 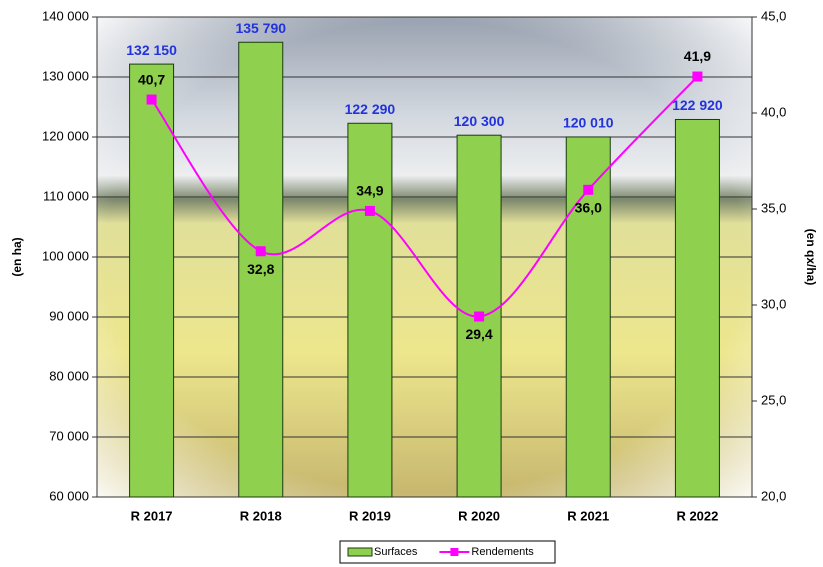 I want to click on y-tick-label: 70 000, so click(x=69, y=435).